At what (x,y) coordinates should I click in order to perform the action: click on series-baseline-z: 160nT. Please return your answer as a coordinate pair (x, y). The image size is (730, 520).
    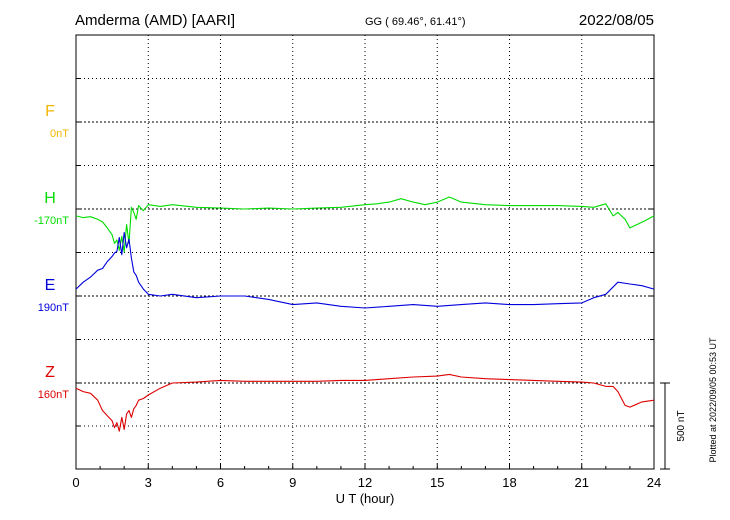
    Looking at the image, I should click on (53, 395).